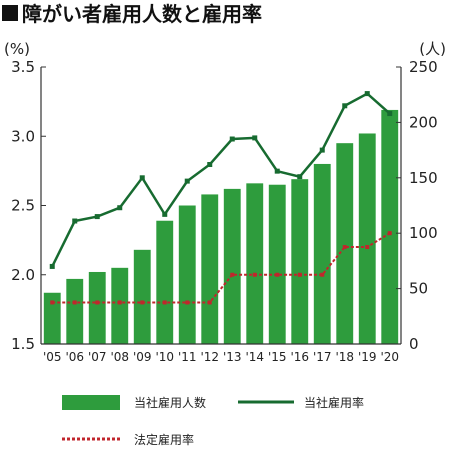 The image size is (450, 450). What do you see at coordinates (423, 122) in the screenshot?
I see `right-tick-label: 200` at bounding box center [423, 122].